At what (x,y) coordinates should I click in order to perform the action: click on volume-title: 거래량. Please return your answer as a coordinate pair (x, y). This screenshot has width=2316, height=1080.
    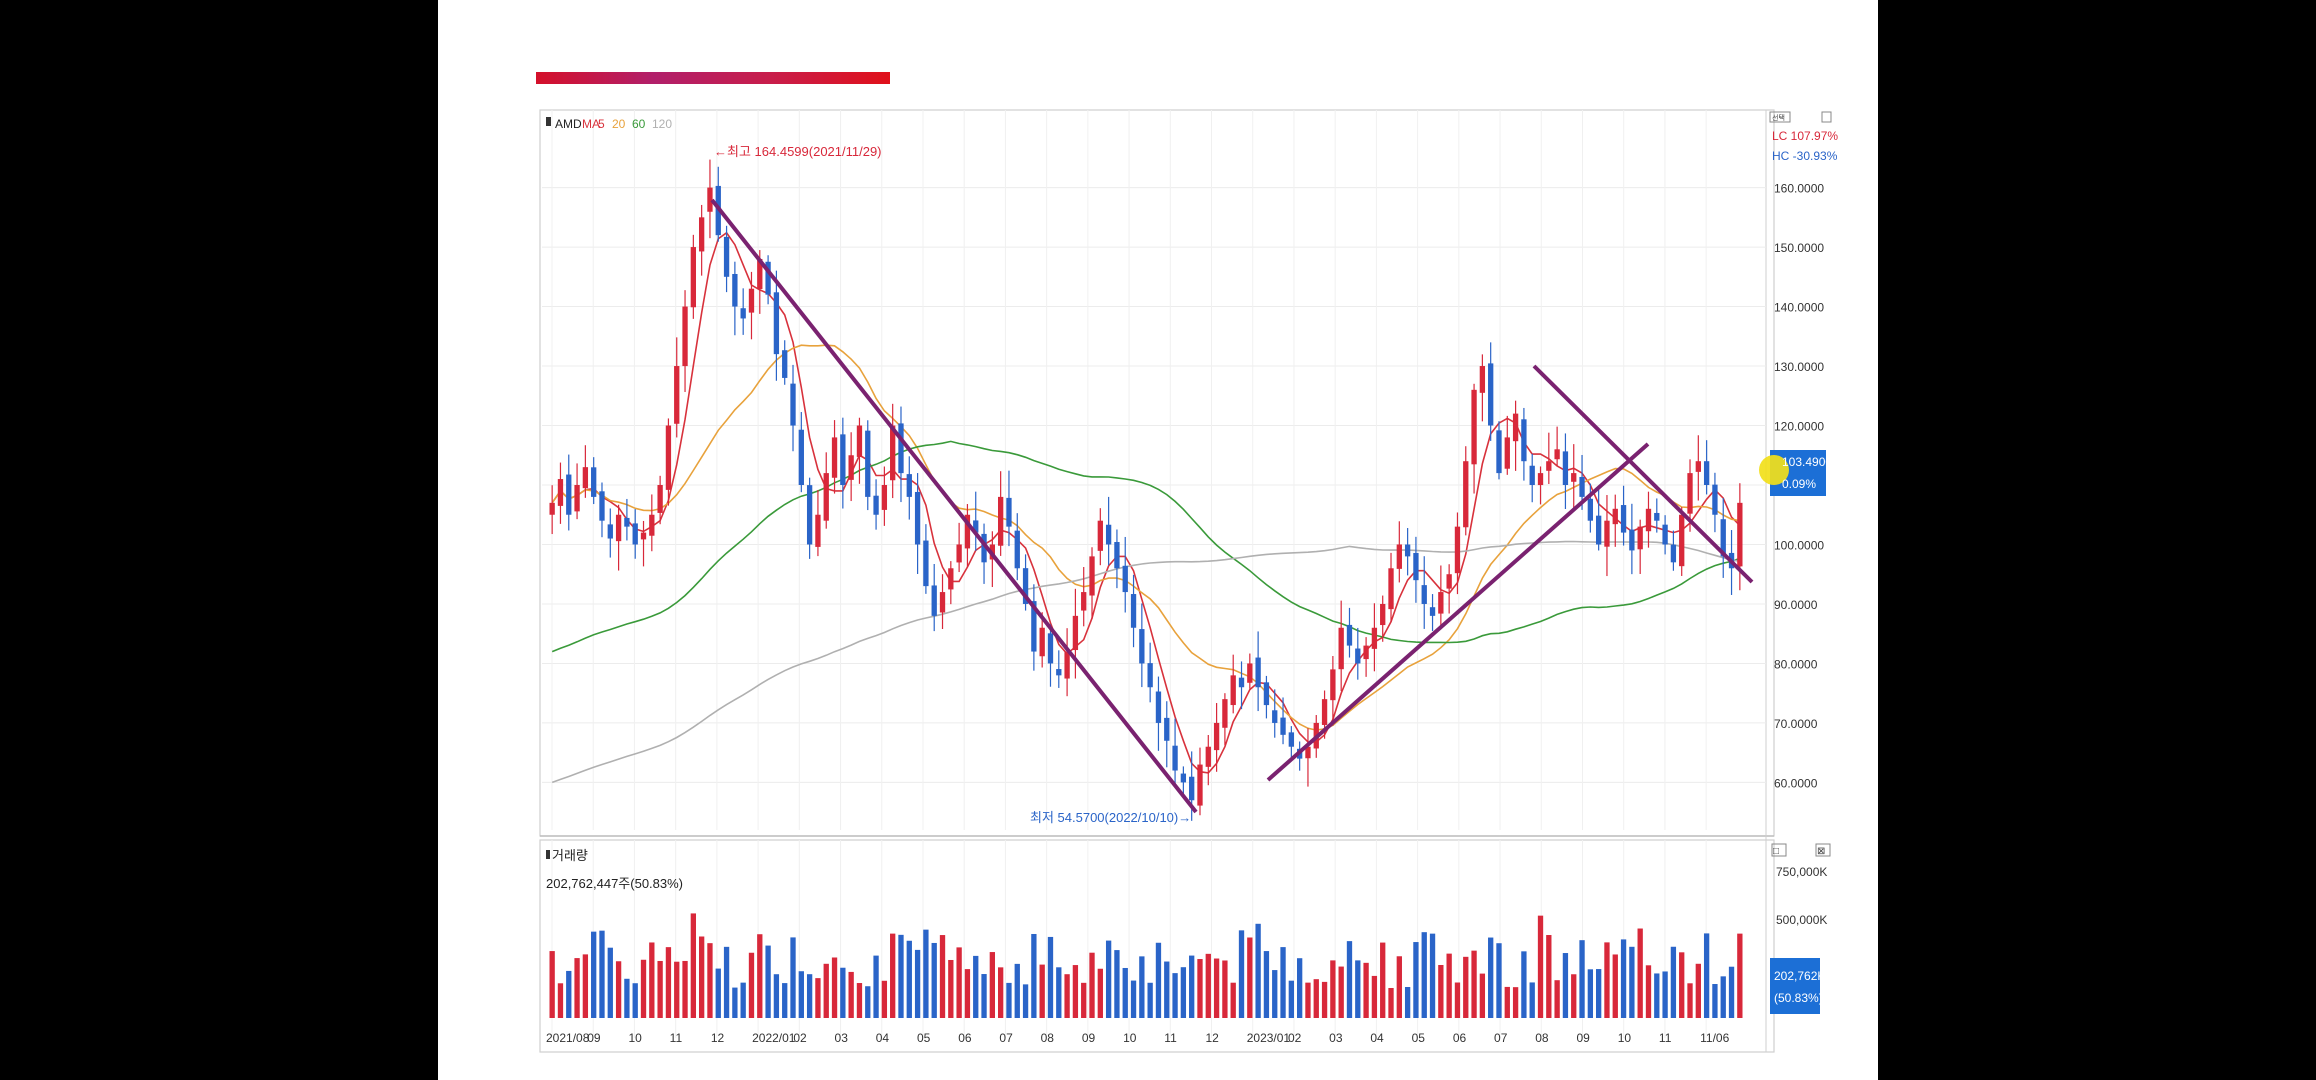
    Looking at the image, I should click on (570, 855).